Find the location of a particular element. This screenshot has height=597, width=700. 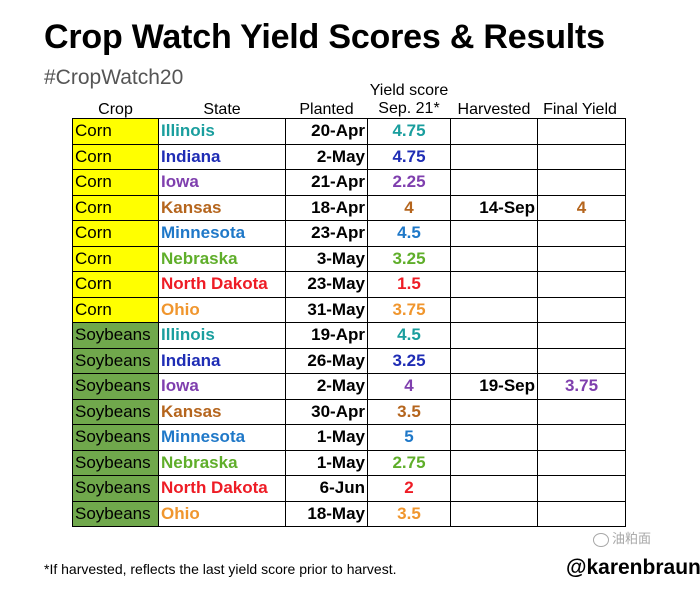

table-row: Corn Minnesota 23-Apr 4.5 is located at coordinates (349, 233).